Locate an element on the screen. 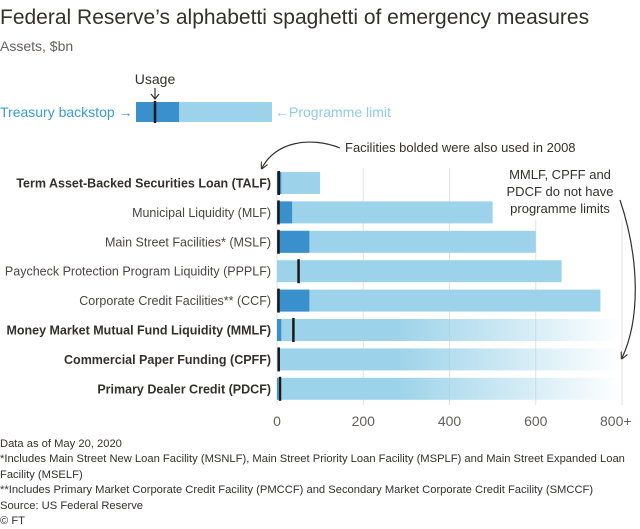 The width and height of the screenshot is (640, 529). category-label-2: Main Street Facilities* (MSLF) is located at coordinates (188, 242).